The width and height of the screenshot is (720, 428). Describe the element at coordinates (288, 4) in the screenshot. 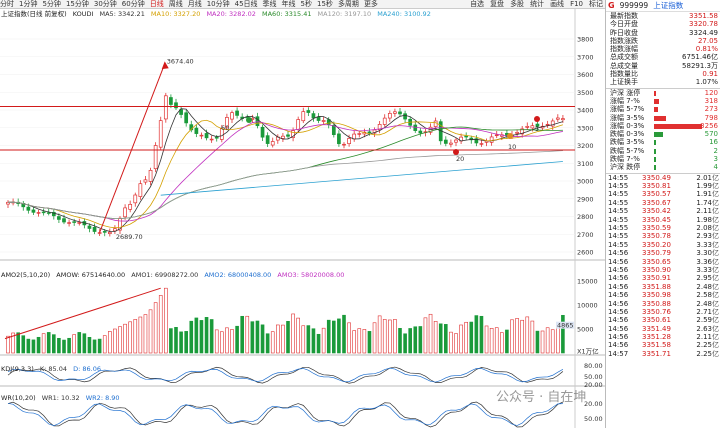

I see `period-tab: 年线` at that location.